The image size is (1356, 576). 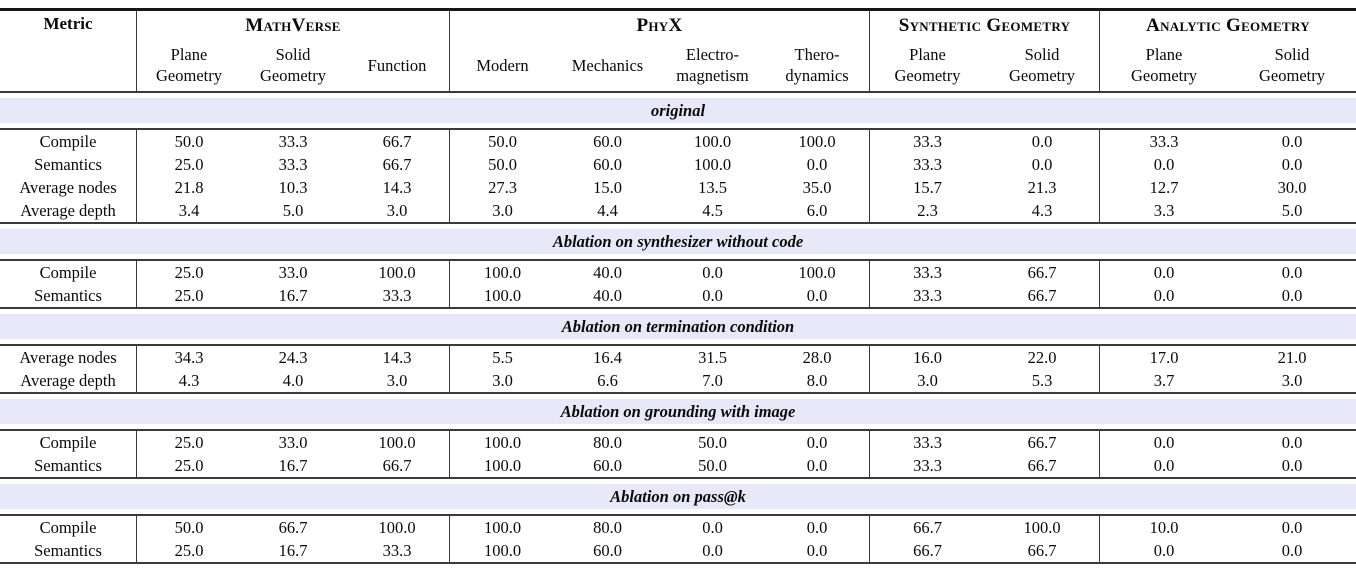 I want to click on value-cell: 6.0, so click(x=817, y=210).